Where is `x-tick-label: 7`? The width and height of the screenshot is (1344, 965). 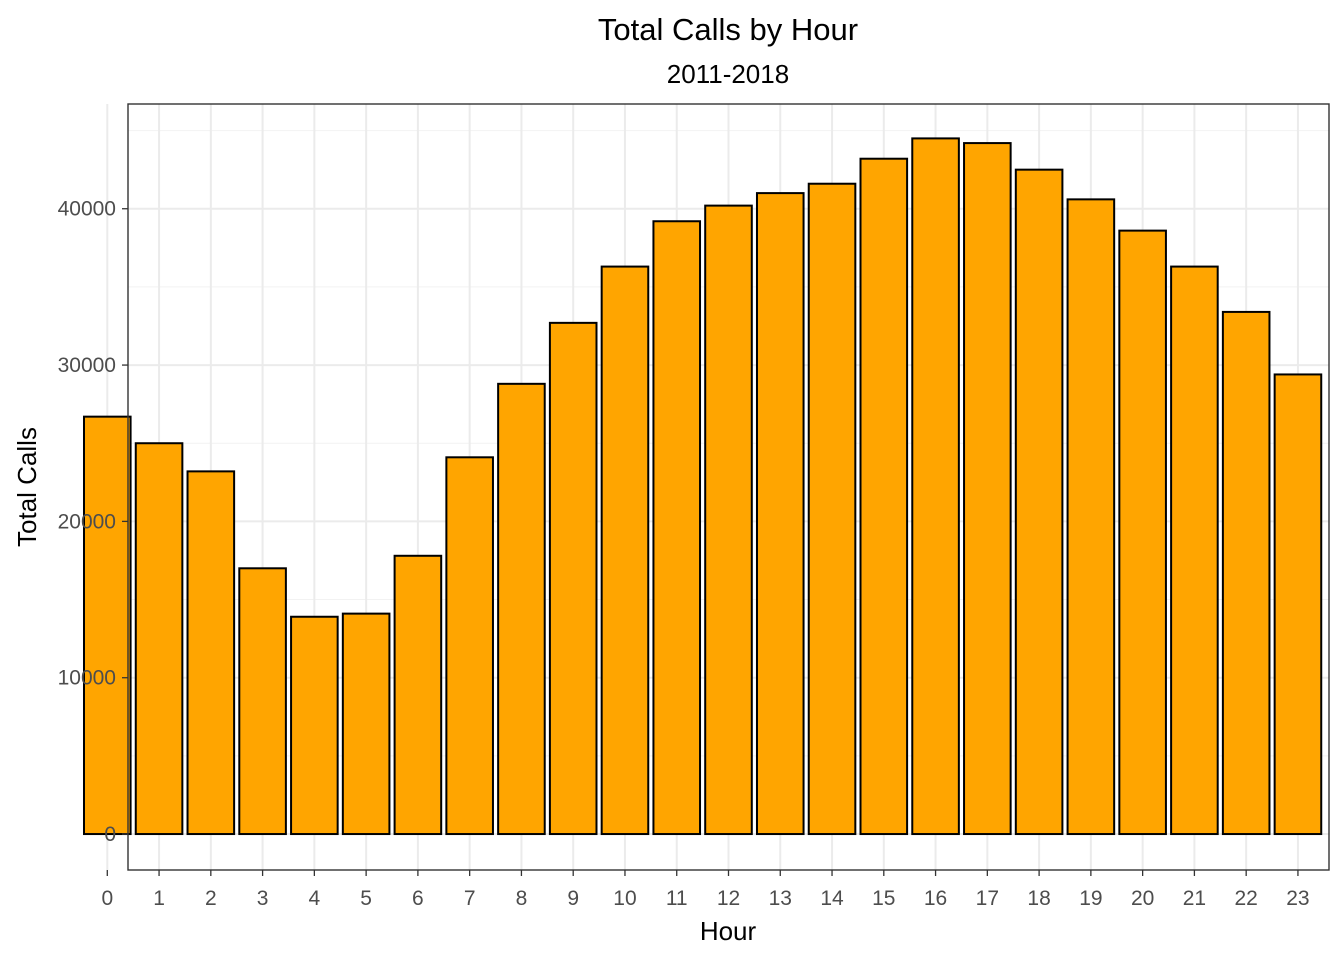
x-tick-label: 7 is located at coordinates (470, 898).